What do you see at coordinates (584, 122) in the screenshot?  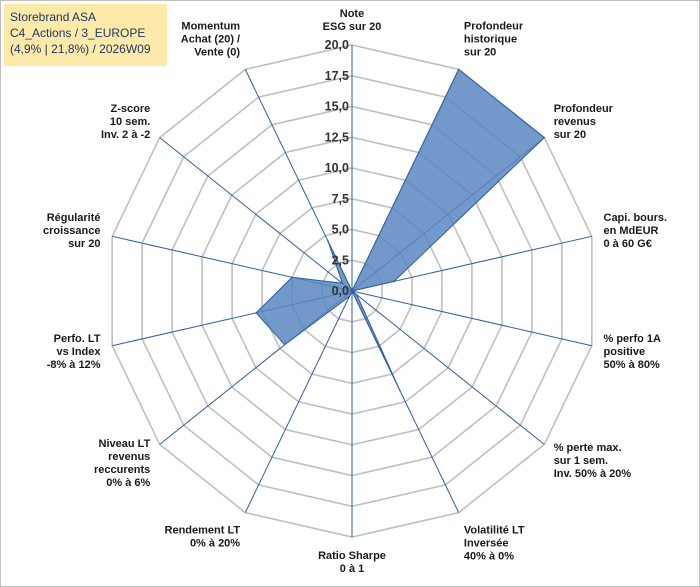 I see `axis-label: Profondeur revenus sur 20` at bounding box center [584, 122].